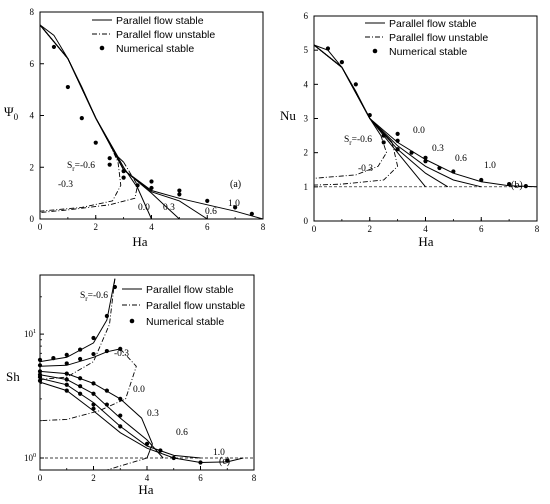 Image resolution: width=550 pixels, height=504 pixels. I want to click on series-stable-sr--0.6, so click(77, 320).